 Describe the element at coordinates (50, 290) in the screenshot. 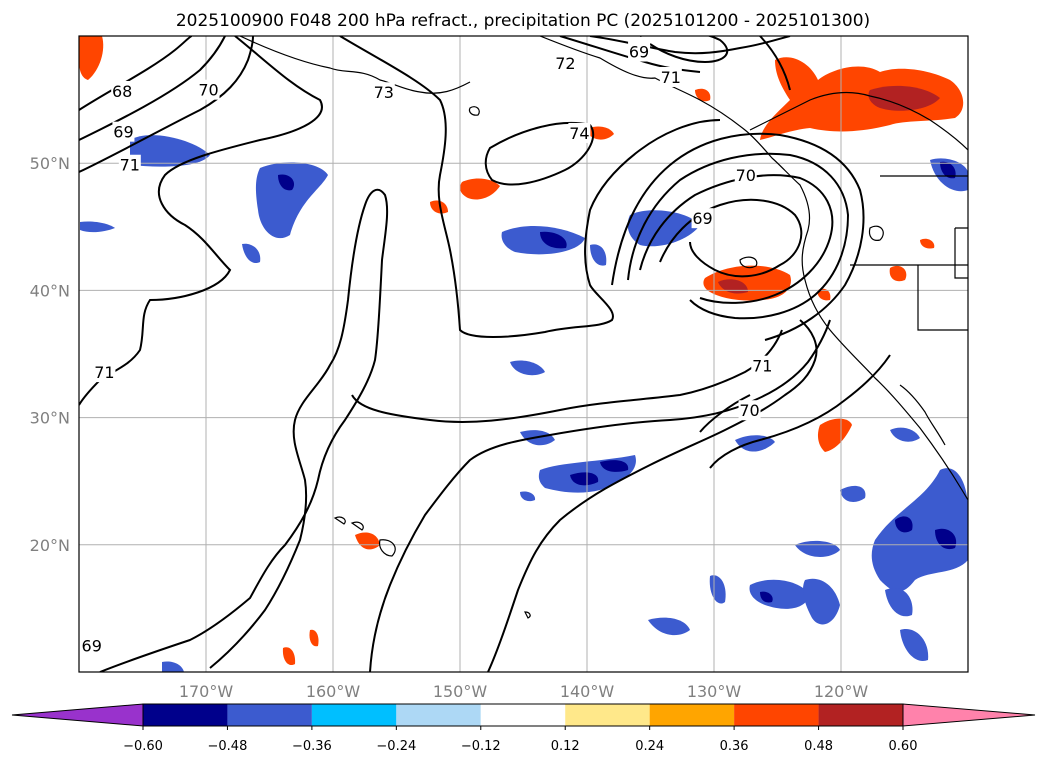

I see `lat-tick-label: 40°N` at that location.